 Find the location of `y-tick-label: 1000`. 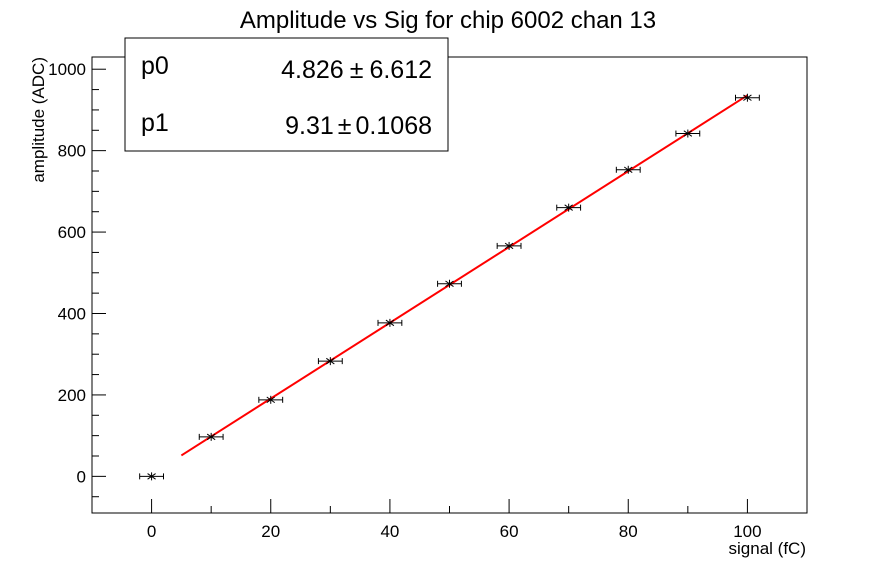

y-tick-label: 1000 is located at coordinates (67, 69).